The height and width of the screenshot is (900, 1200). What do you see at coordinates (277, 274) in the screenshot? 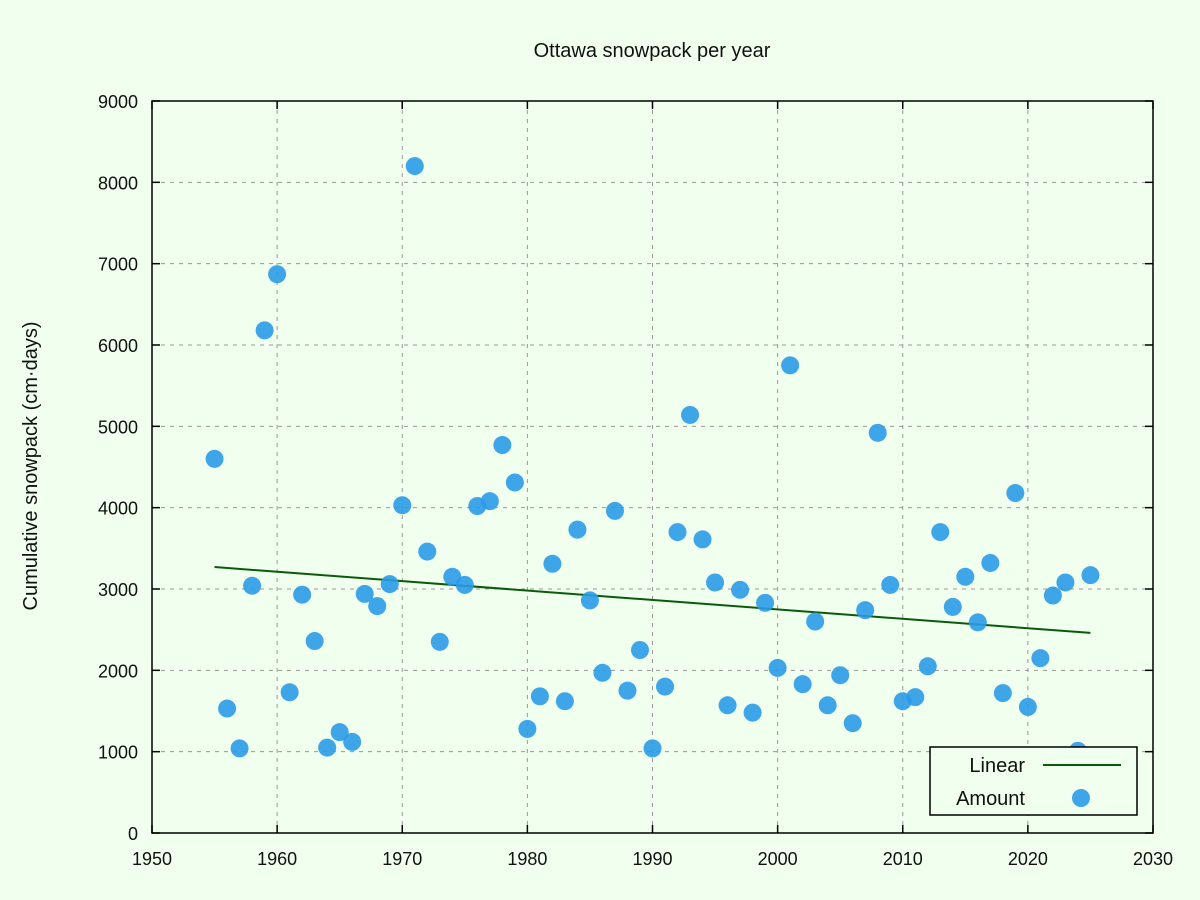
I see `data-point-1960` at bounding box center [277, 274].